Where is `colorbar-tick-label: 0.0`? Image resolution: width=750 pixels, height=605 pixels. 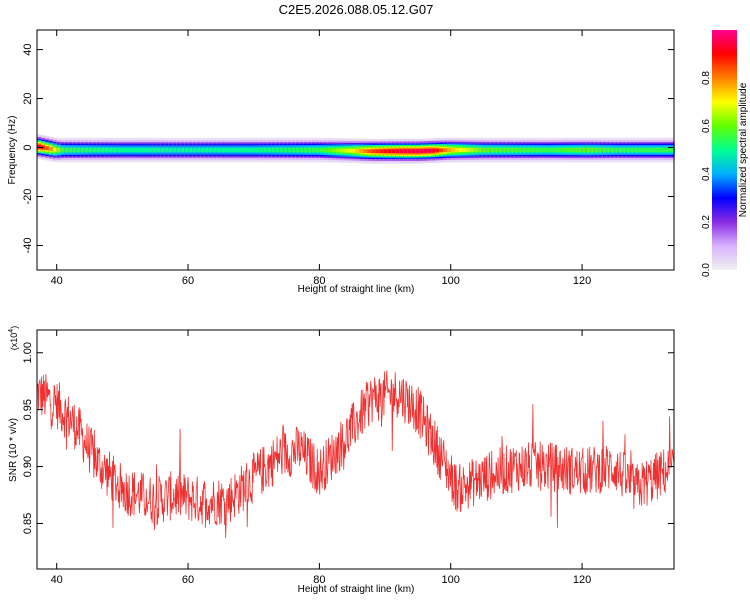
colorbar-tick-label: 0.0 is located at coordinates (706, 270).